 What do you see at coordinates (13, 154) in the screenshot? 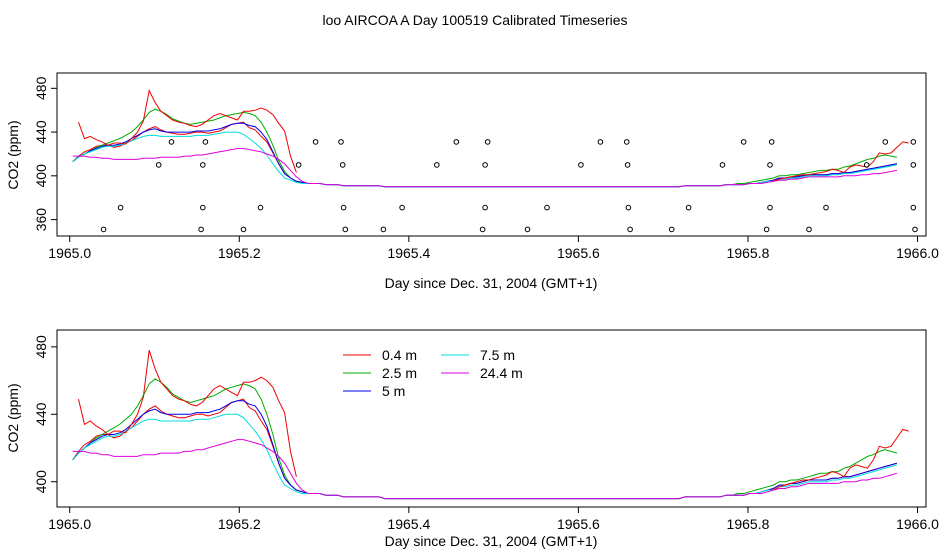
I see `top-y-axis-label: CO2 (ppm)` at bounding box center [13, 154].